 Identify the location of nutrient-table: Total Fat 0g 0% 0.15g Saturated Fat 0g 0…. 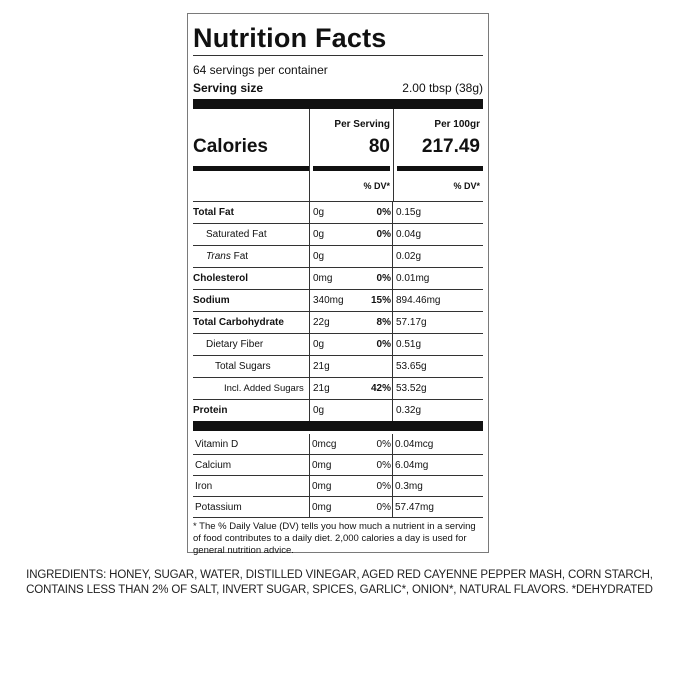
(338, 311).